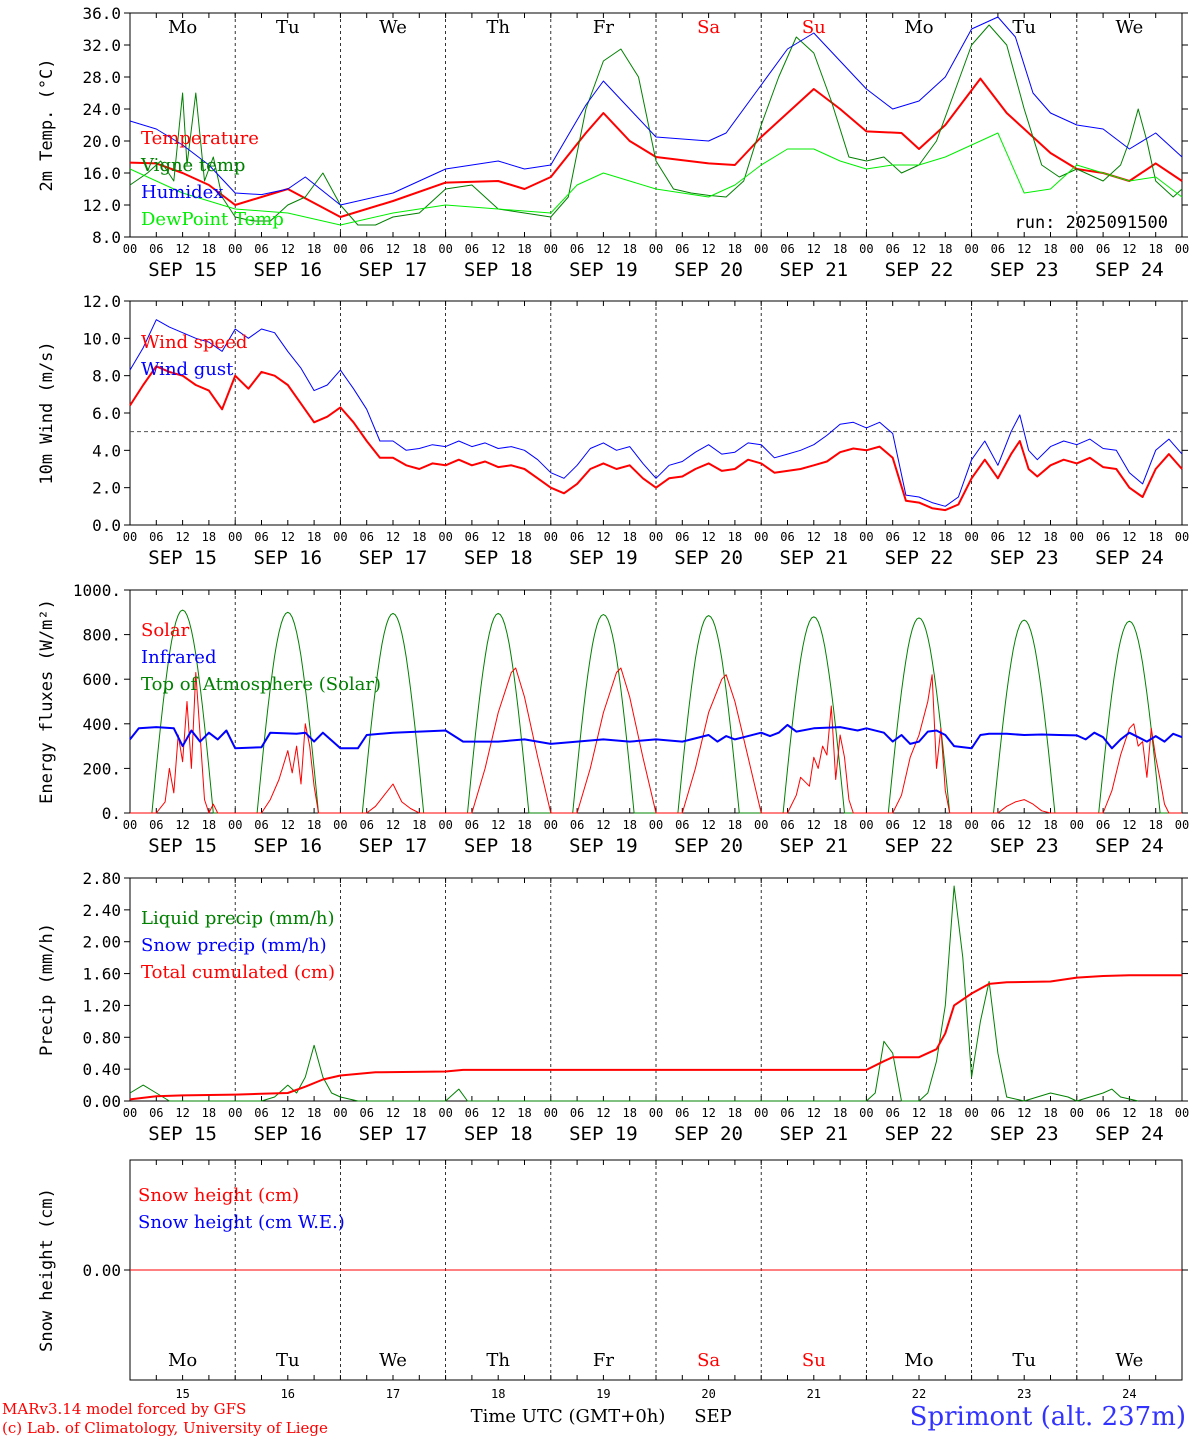 This screenshot has height=1440, width=1194. What do you see at coordinates (187, 369) in the screenshot?
I see `legend-entry: Wind gust` at bounding box center [187, 369].